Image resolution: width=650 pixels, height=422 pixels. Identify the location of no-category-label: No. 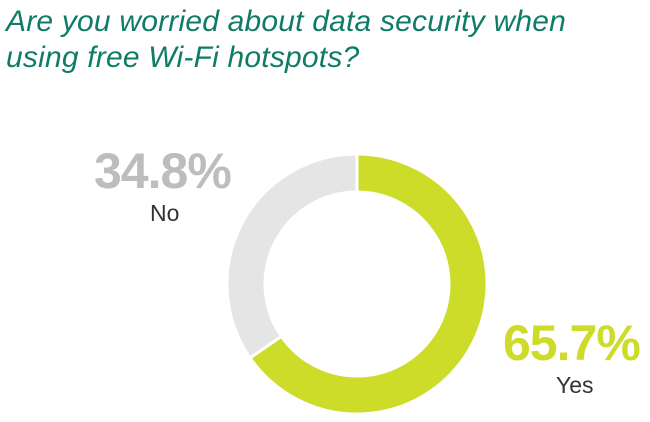
(165, 213).